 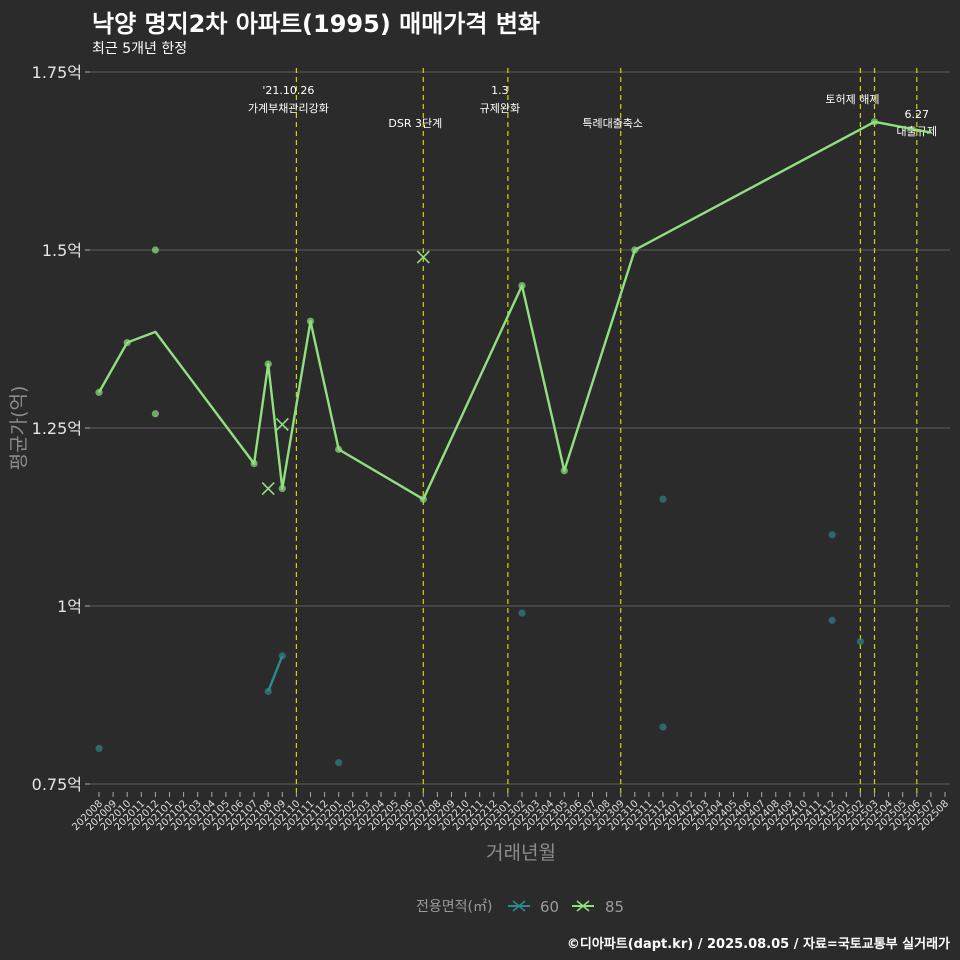 I want to click on event-label-202301: 규제완화, so click(x=500, y=108).